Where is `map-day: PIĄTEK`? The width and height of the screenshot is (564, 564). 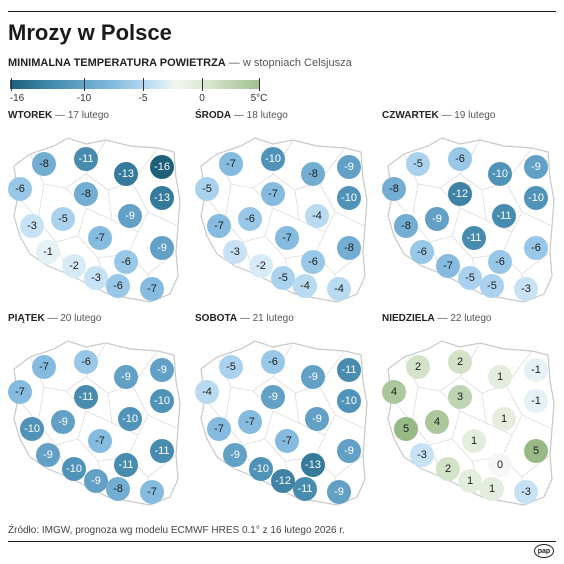 map-day: PIĄTEK is located at coordinates (26, 318).